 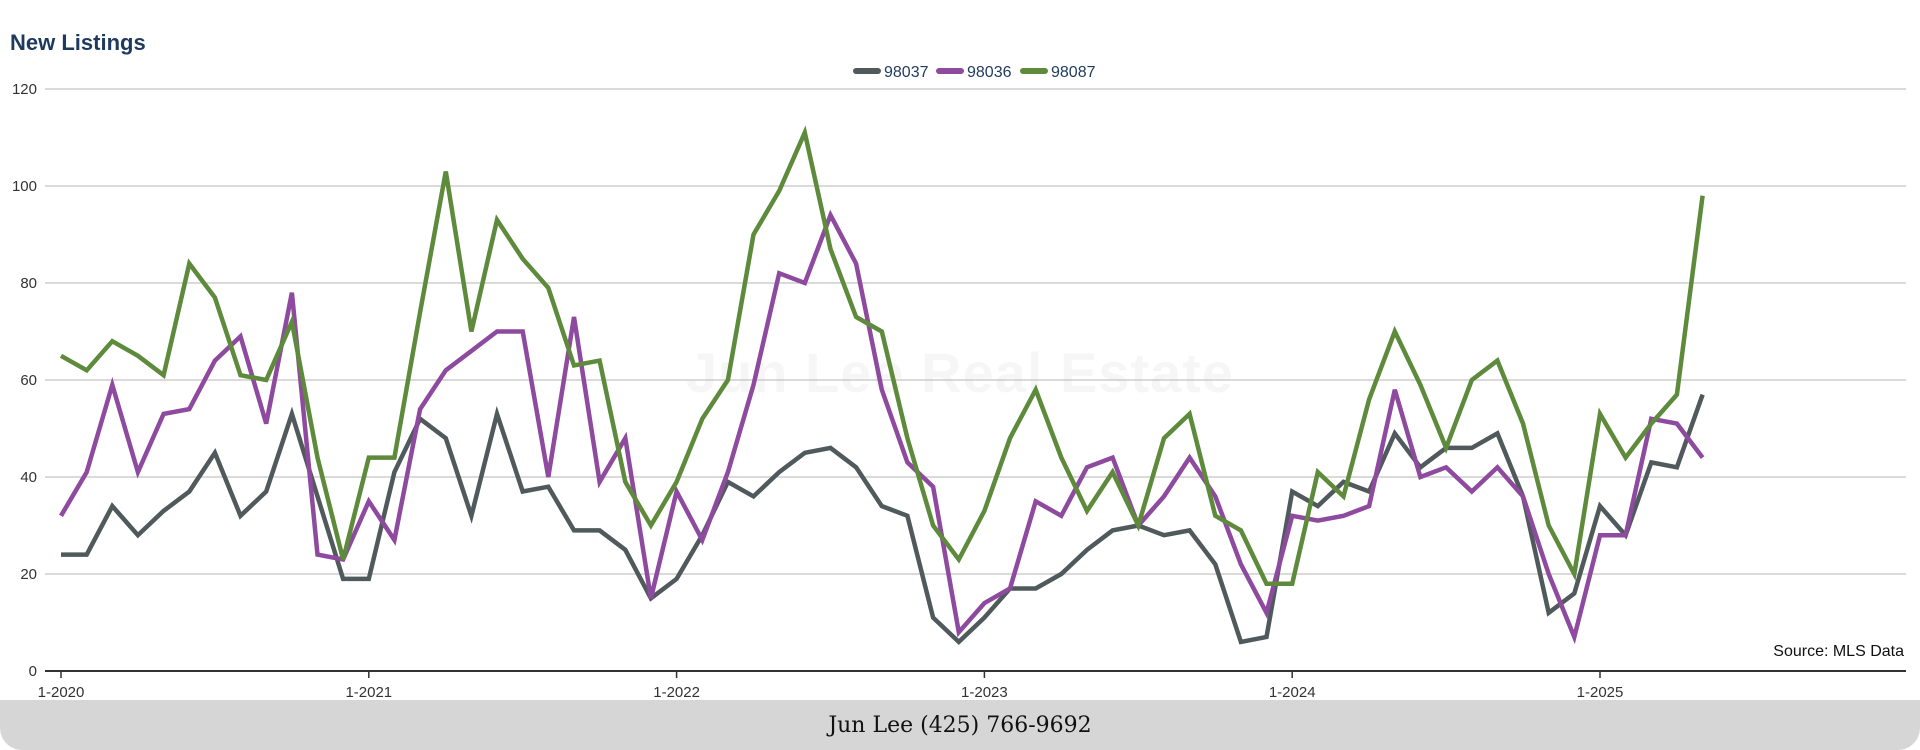 I want to click on y-tick-label: 40, so click(x=28, y=477).